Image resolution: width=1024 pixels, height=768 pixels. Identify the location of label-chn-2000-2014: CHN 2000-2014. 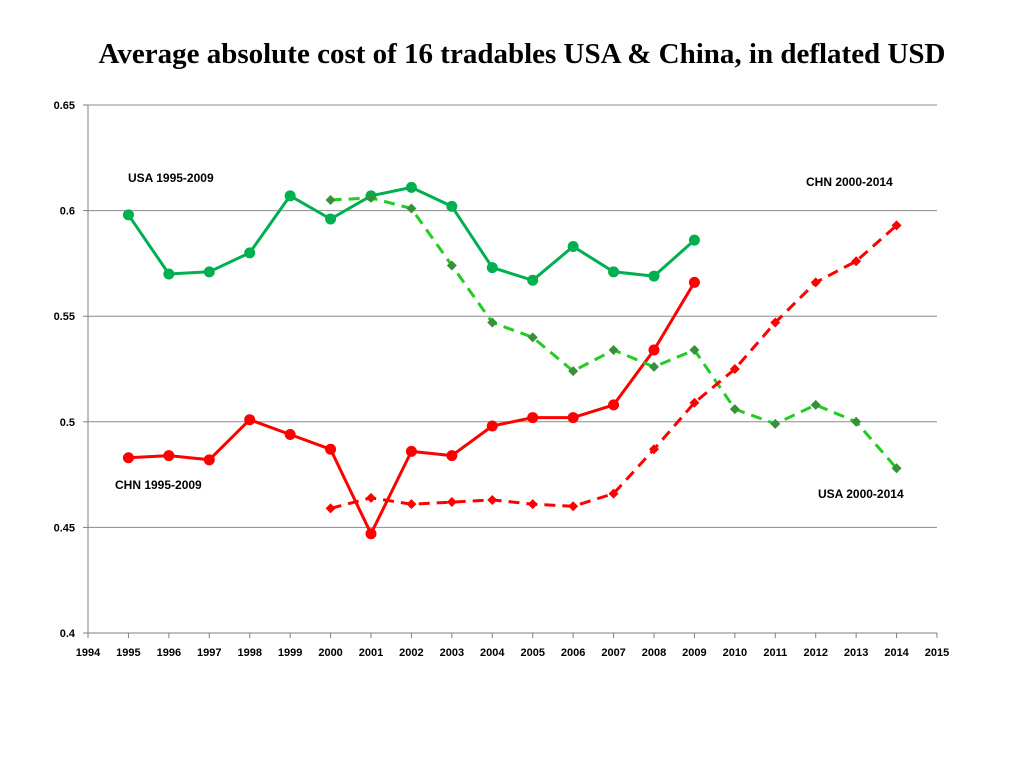
(849, 182).